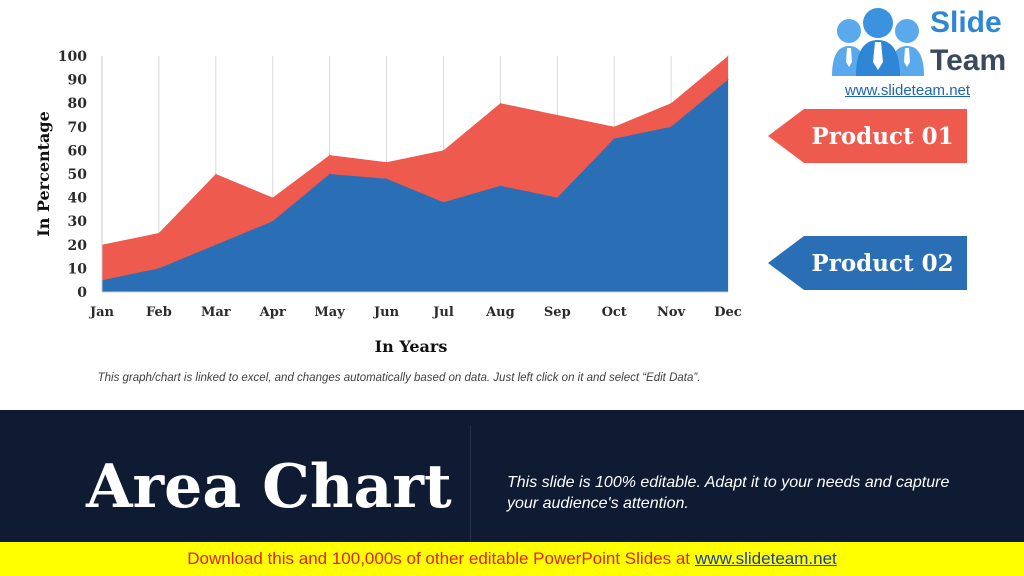  I want to click on legend-product-02-label: Product 02, so click(882, 263).